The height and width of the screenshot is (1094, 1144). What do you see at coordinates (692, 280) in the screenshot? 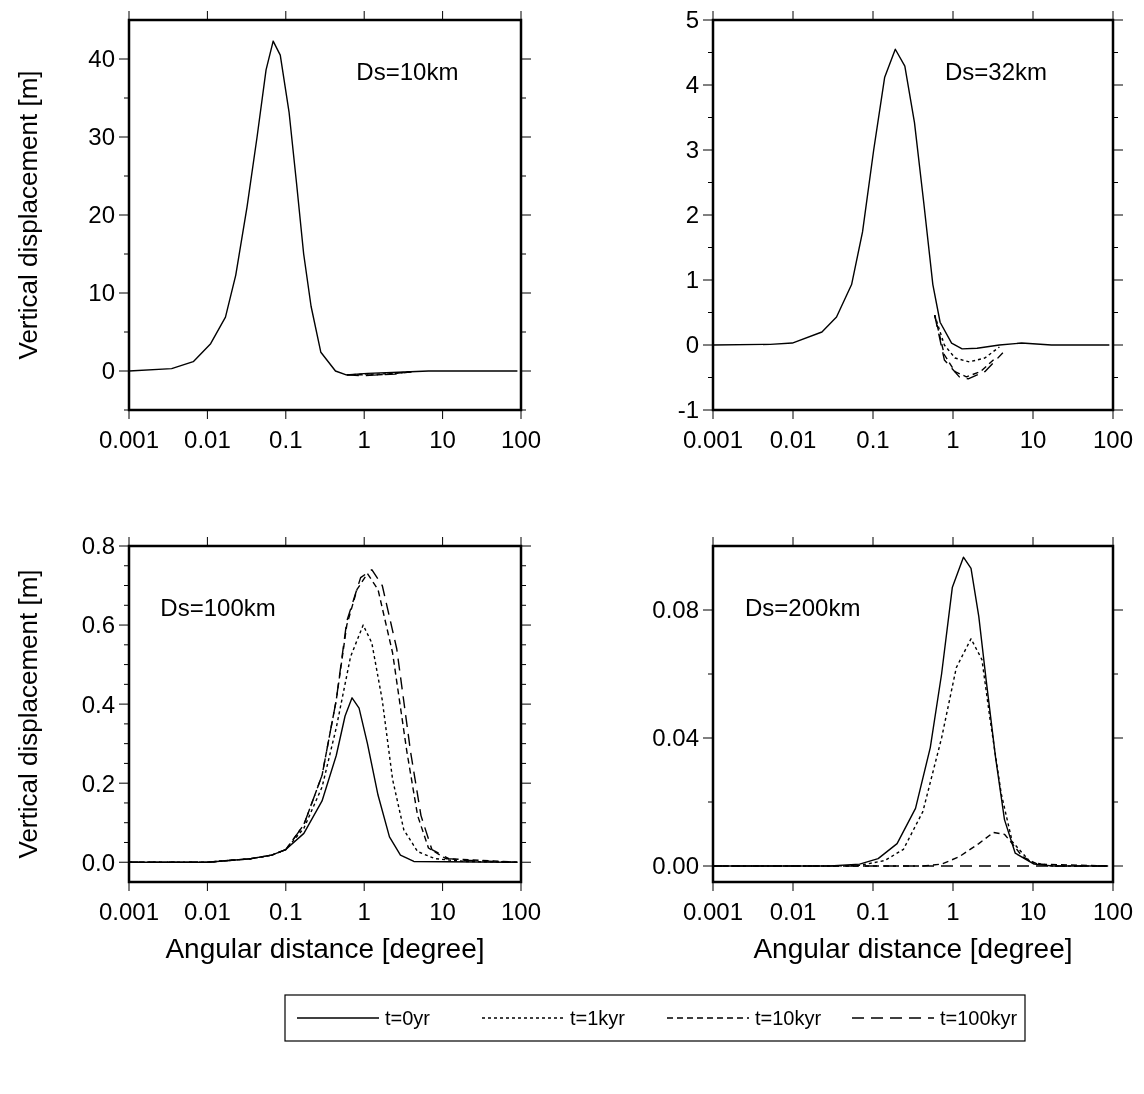
I see `y-tick-label: 1` at bounding box center [692, 280].